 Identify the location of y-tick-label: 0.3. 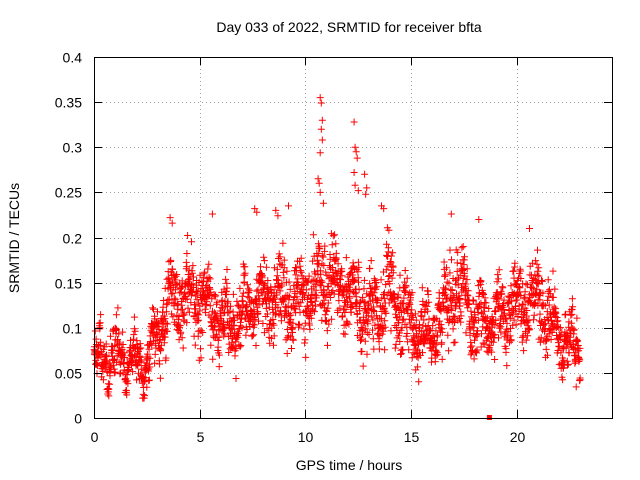
(73, 148).